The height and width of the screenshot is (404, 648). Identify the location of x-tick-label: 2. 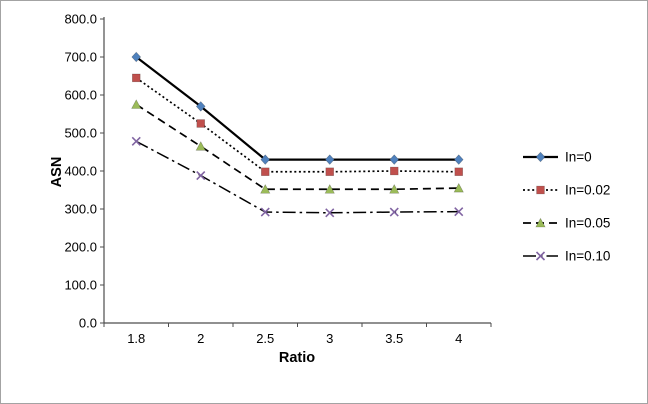
(200, 338).